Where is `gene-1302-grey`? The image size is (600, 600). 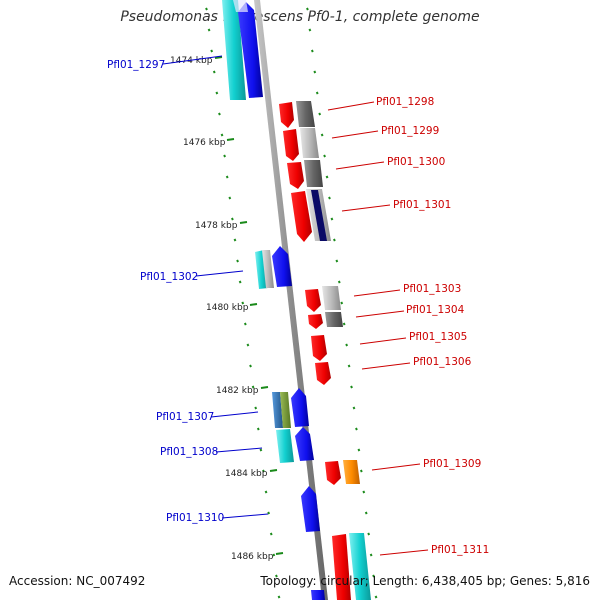
gene-1302-grey is located at coordinates (268, 269).